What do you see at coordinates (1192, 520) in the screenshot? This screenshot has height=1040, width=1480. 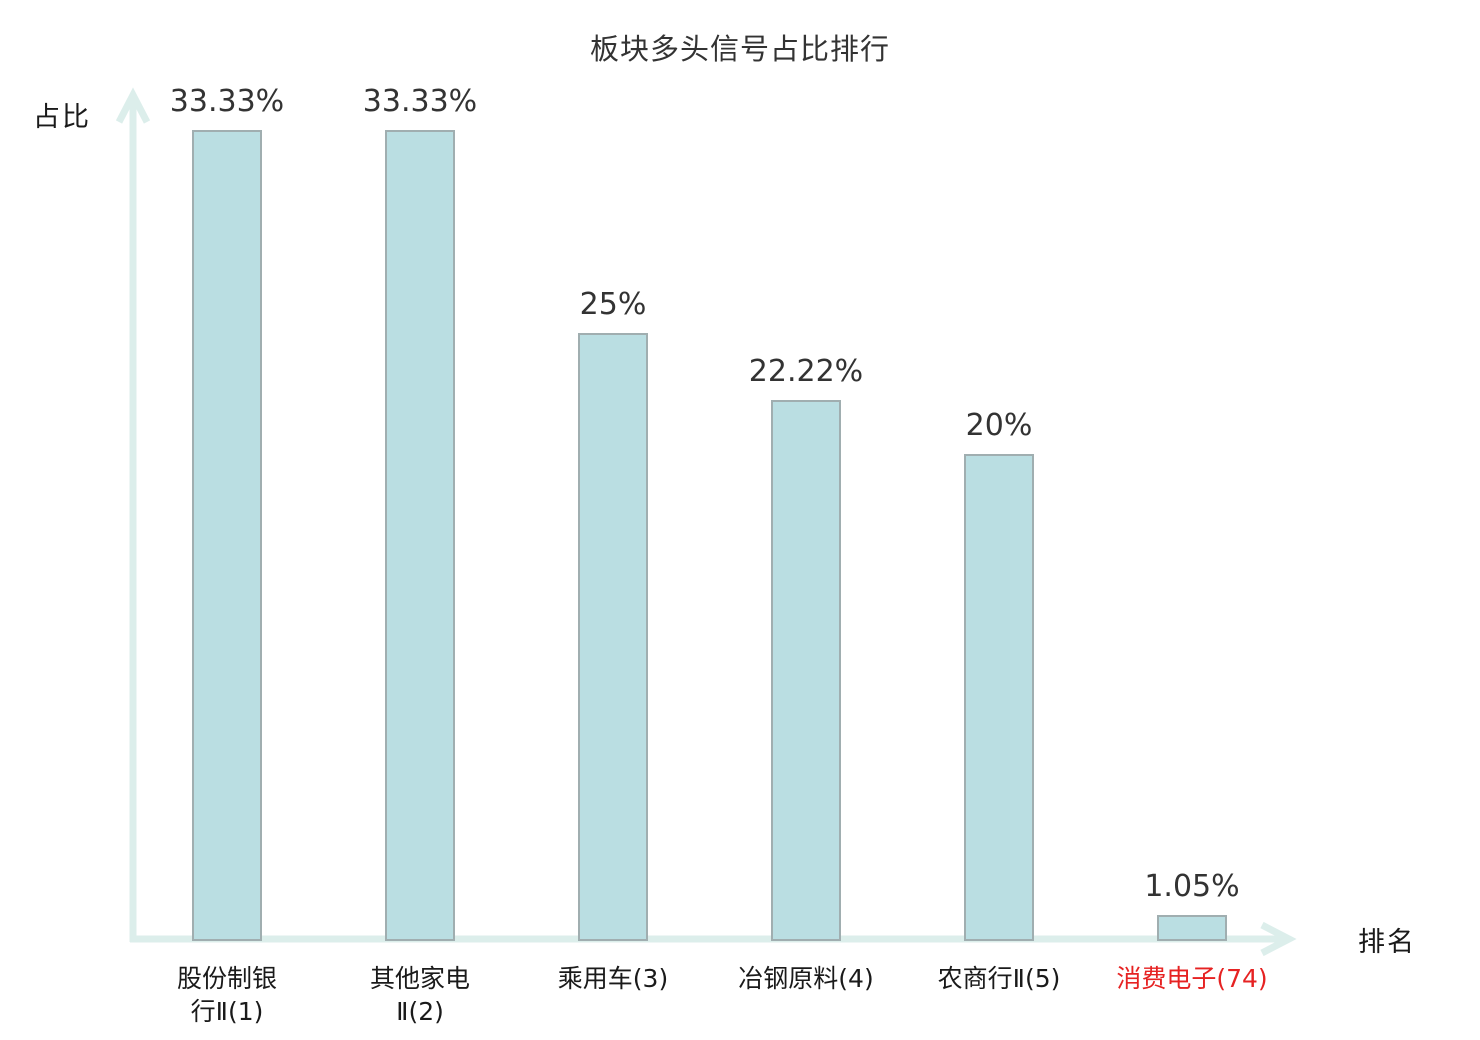 I see `bar-group: 1.05% 消费电子(74)` at bounding box center [1192, 520].